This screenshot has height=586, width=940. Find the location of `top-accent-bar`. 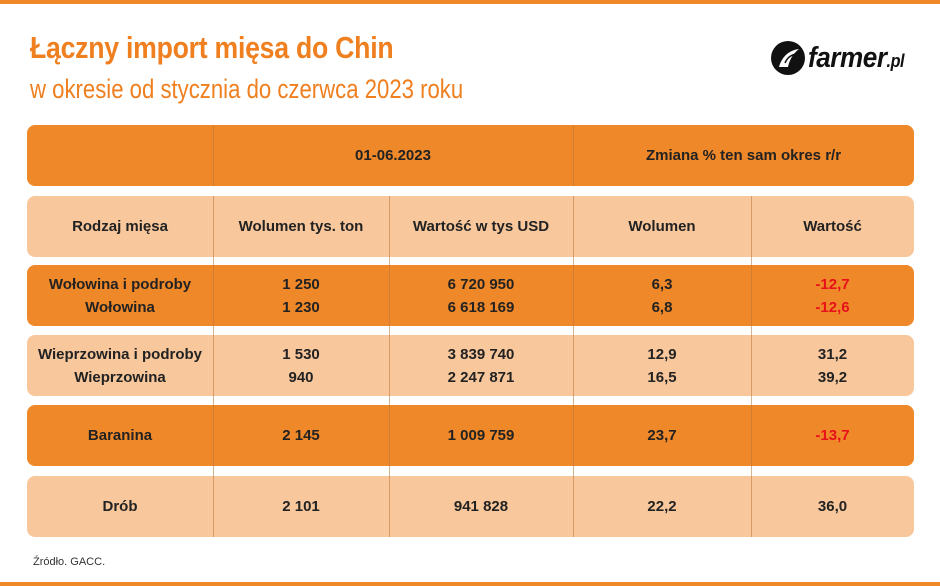

top-accent-bar is located at coordinates (470, 2).